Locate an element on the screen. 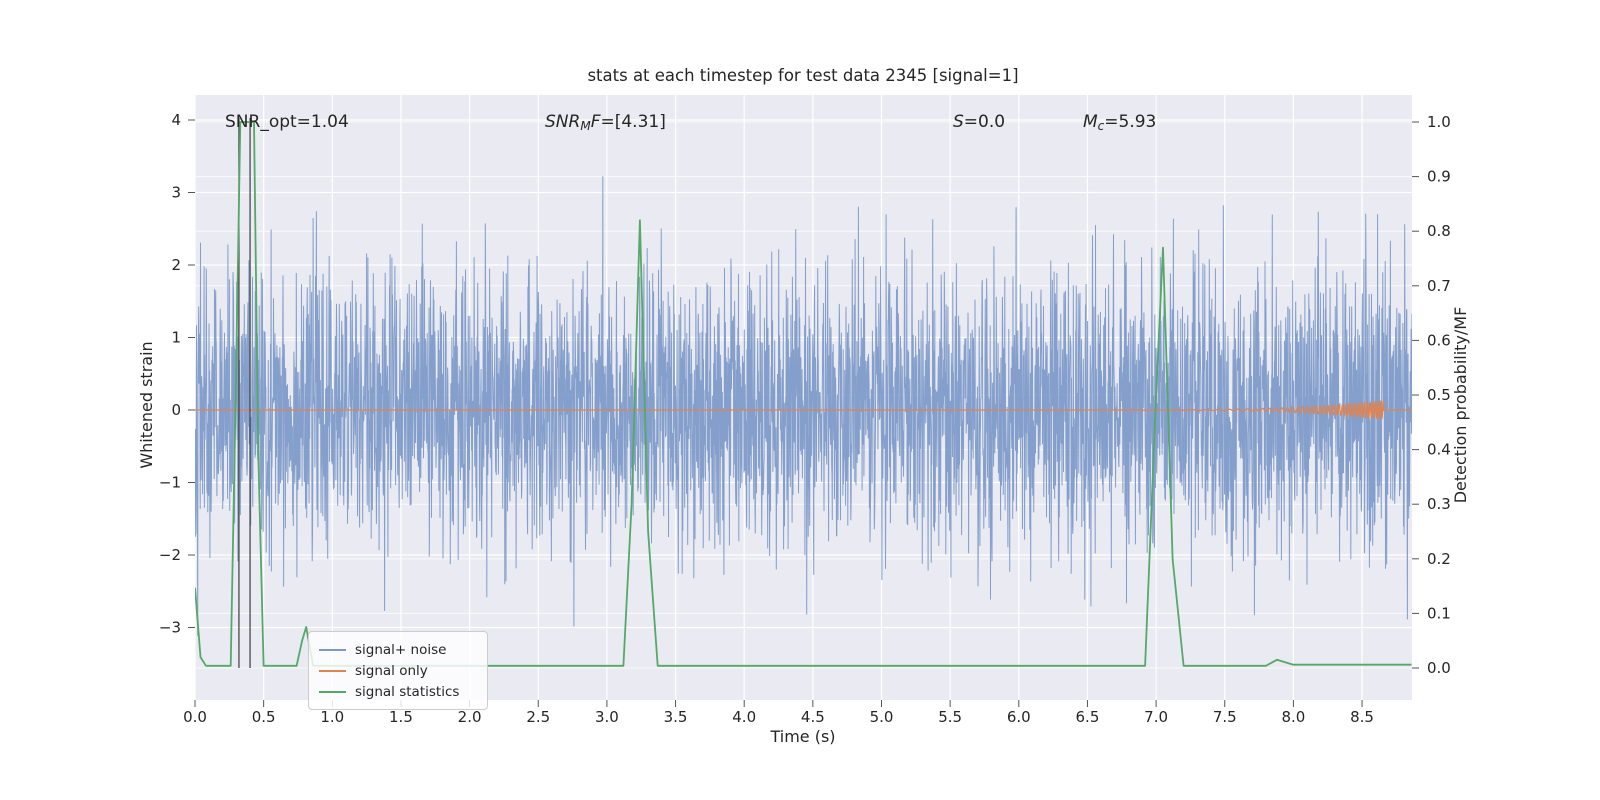 The image size is (1600, 800). svg-text: 3.0 is located at coordinates (607, 717).